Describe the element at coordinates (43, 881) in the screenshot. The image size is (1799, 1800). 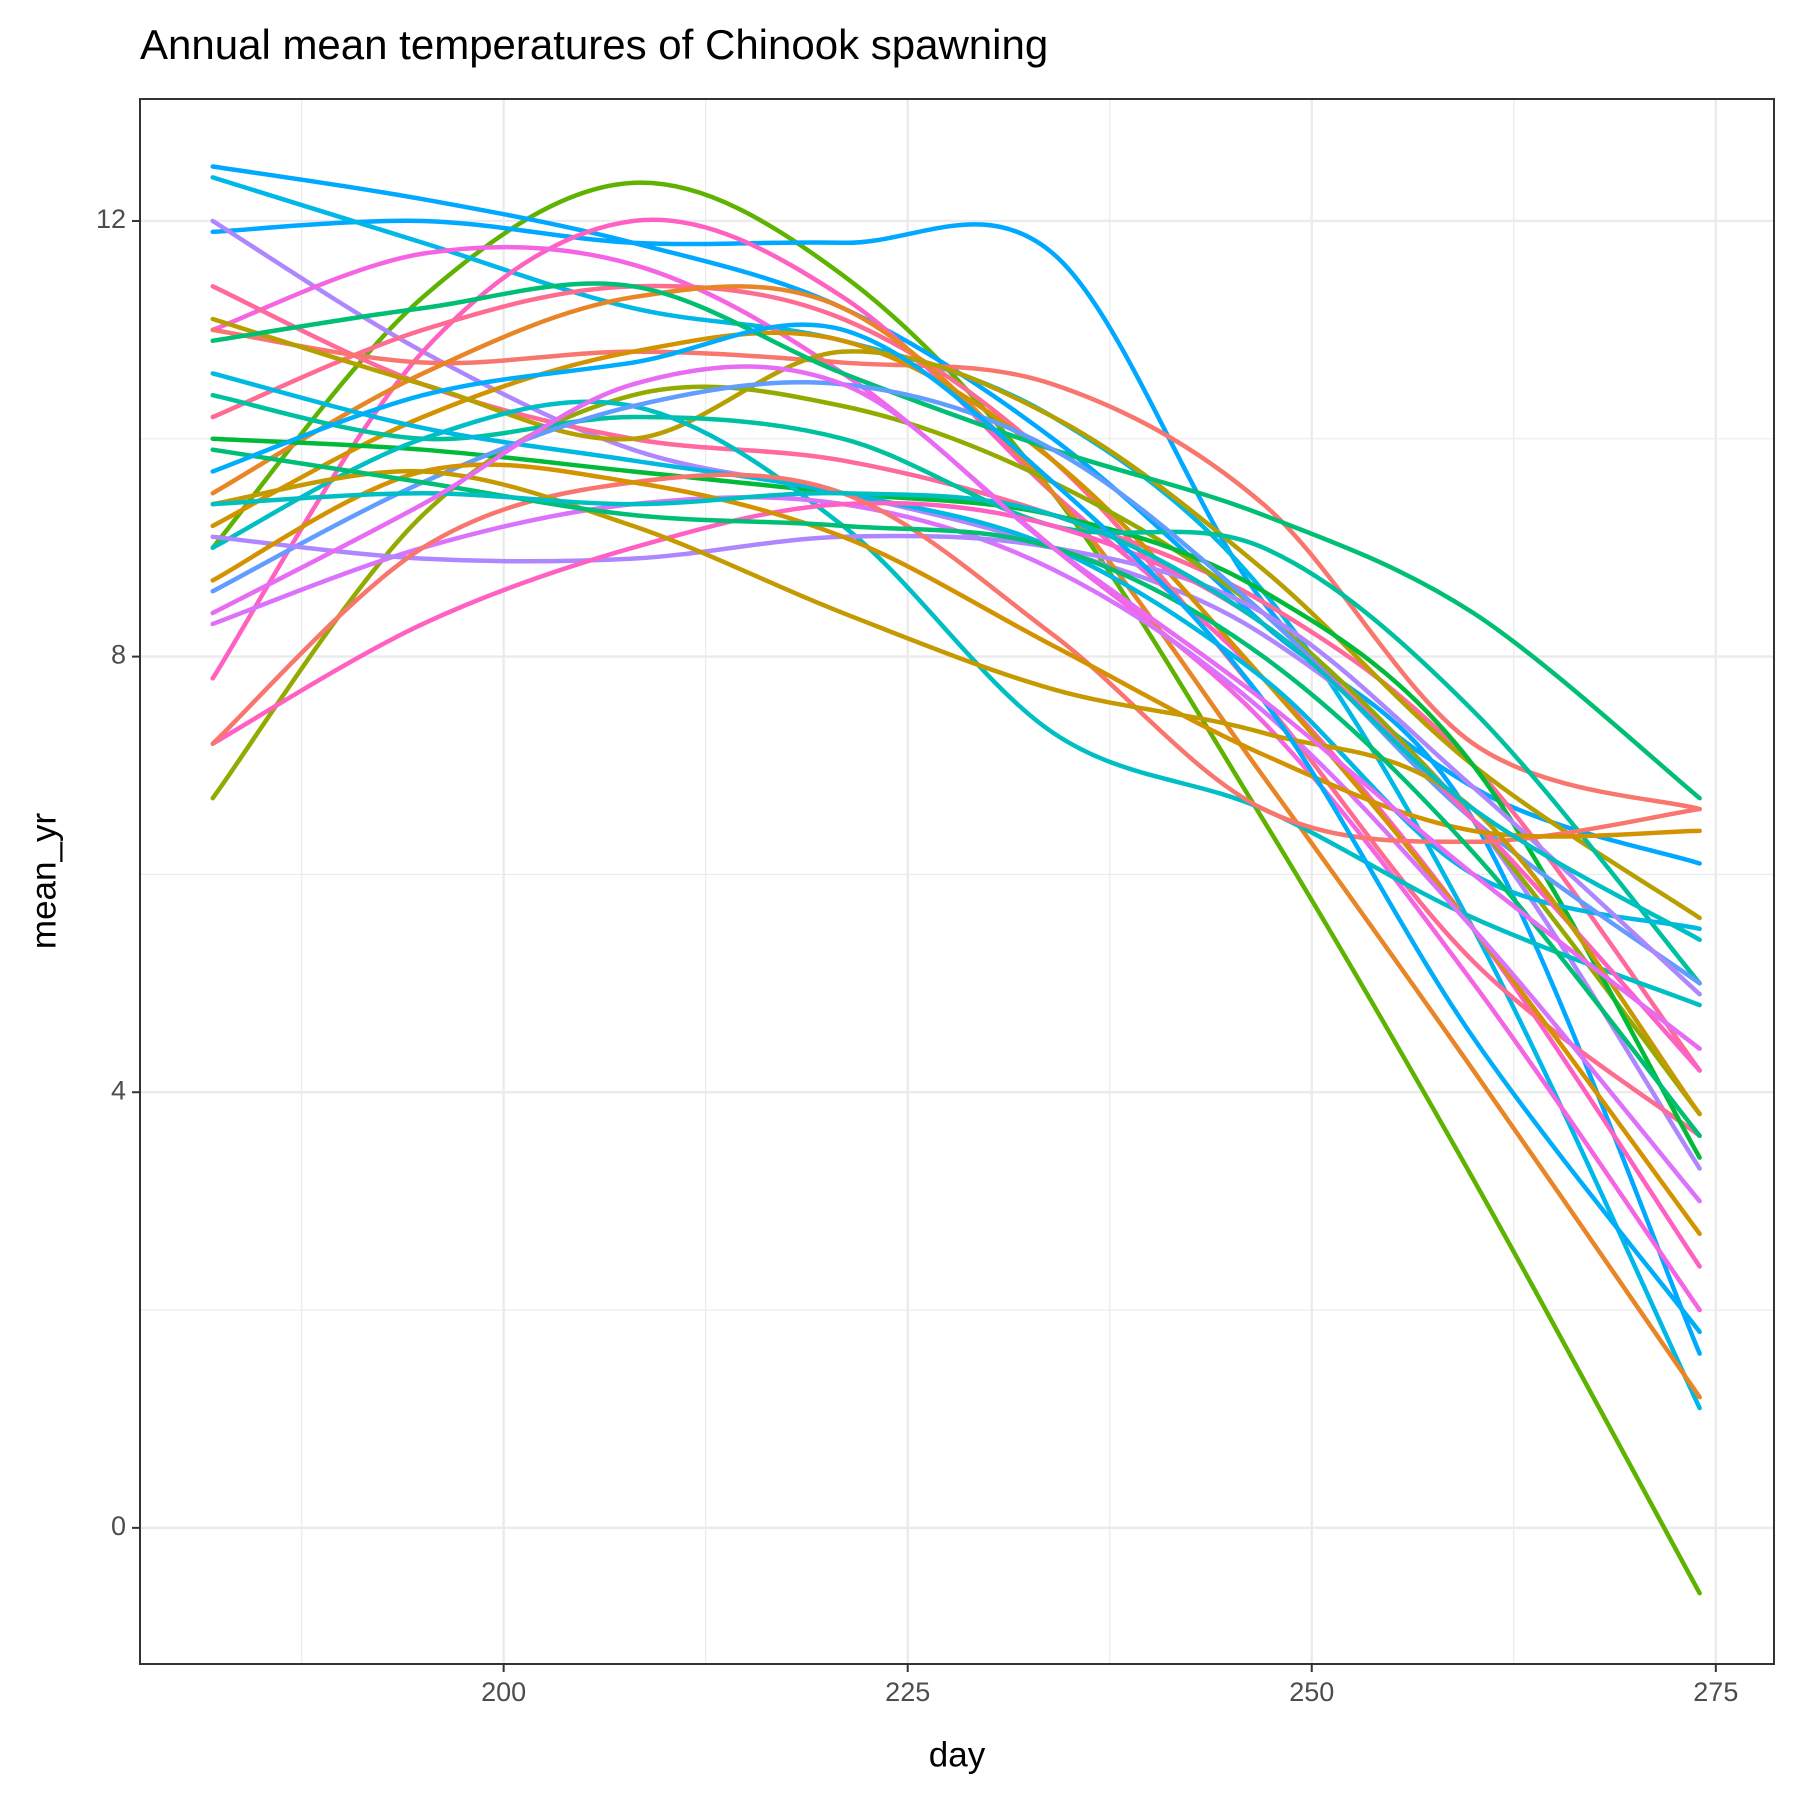
I see `y-axis-title: mean_yr` at that location.